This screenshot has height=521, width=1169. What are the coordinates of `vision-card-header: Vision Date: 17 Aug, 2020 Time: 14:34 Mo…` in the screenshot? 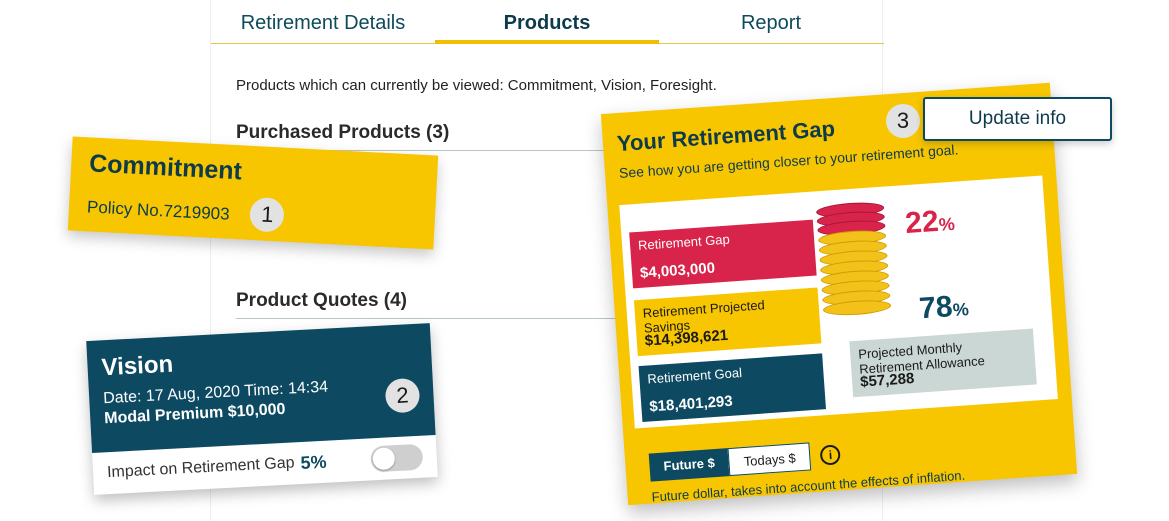 It's located at (261, 388).